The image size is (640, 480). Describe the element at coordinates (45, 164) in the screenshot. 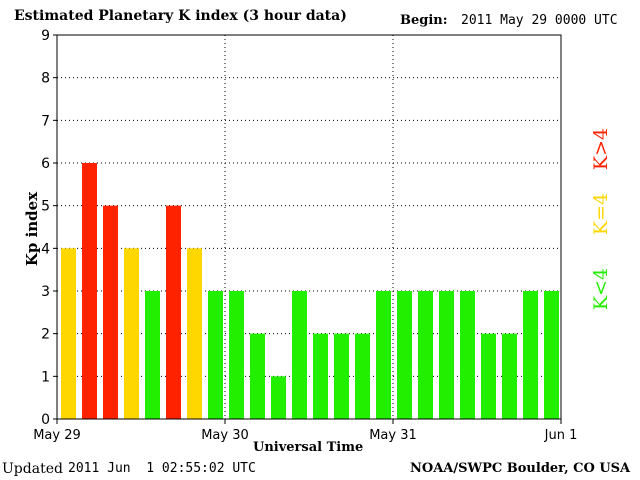

I see `y-tick-label: 6` at that location.